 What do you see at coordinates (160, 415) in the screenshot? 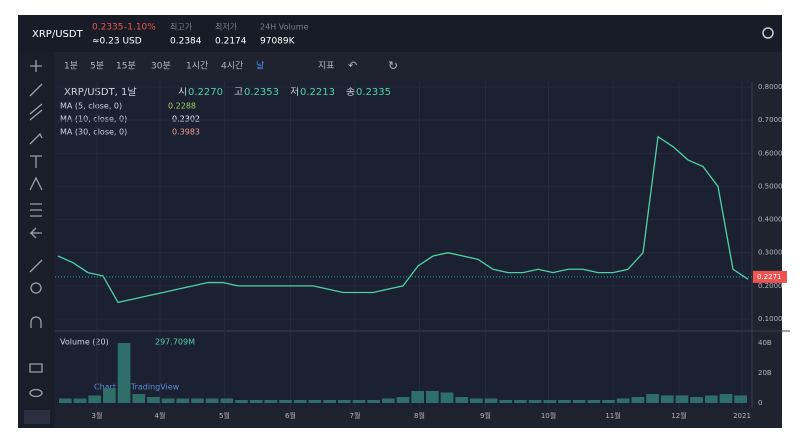
I see `x-tick-label: 4월` at bounding box center [160, 415].